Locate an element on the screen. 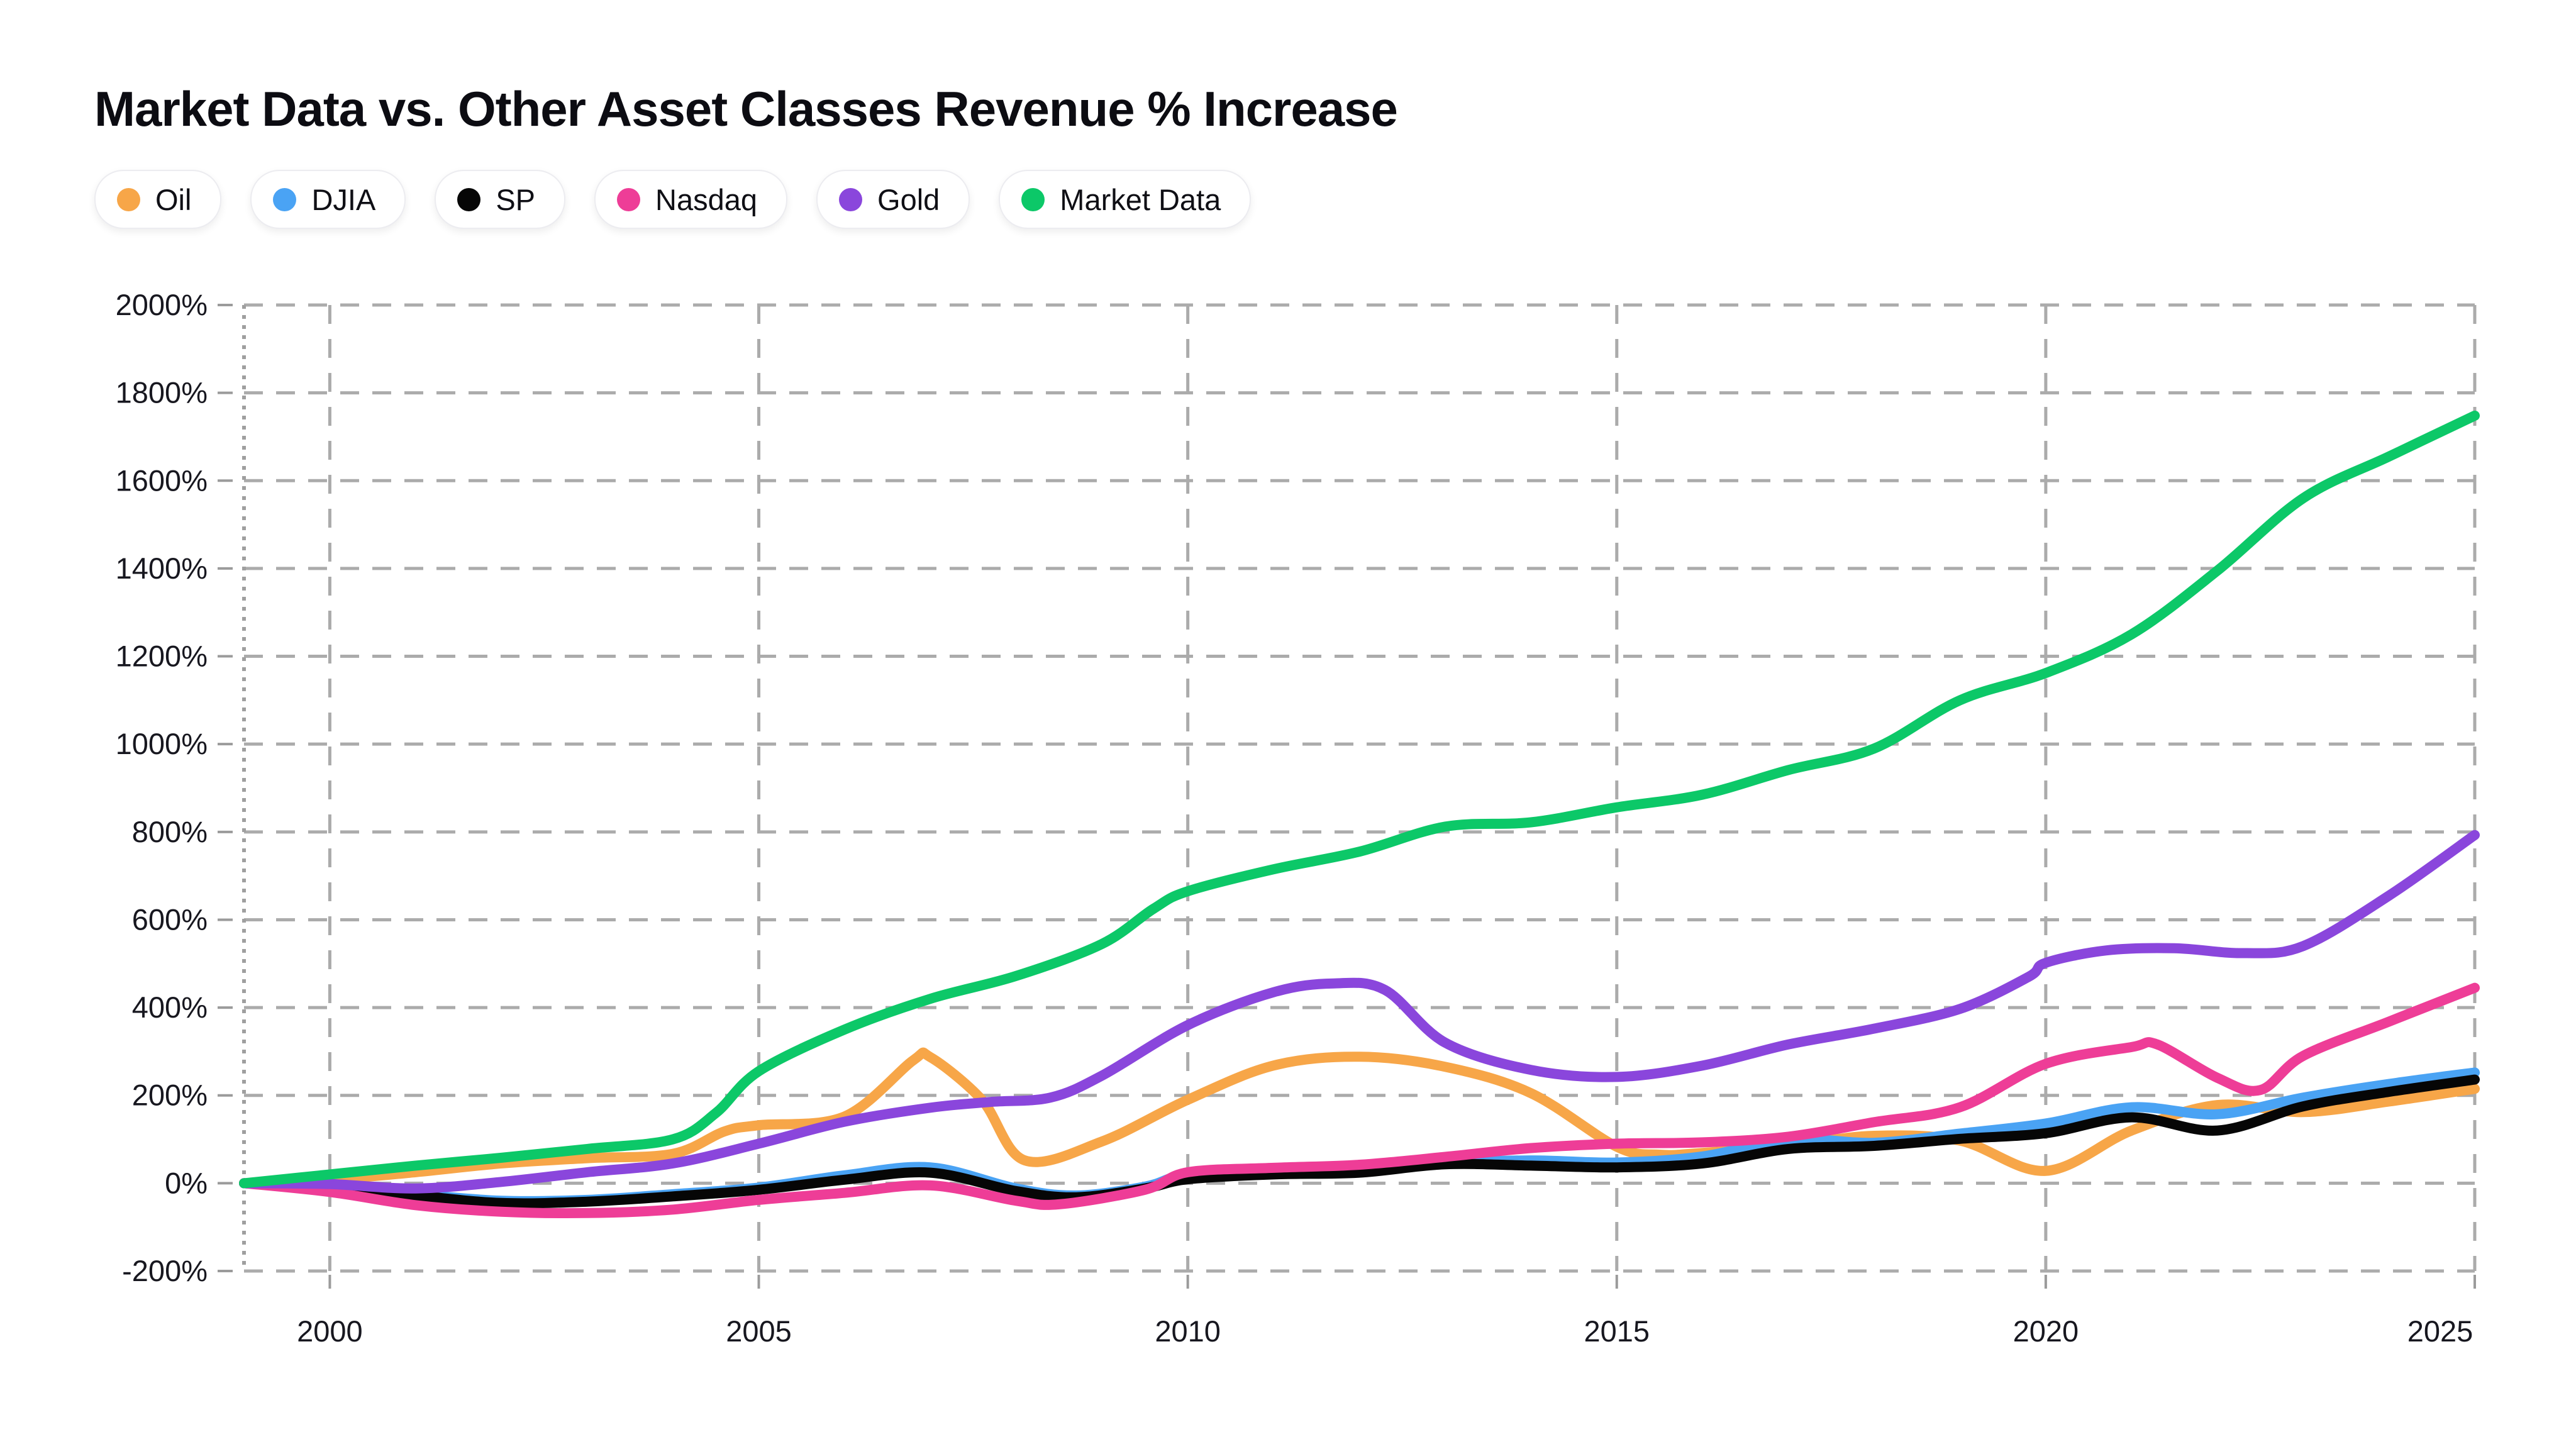  legend-pill-nasdaq: Nasdaq is located at coordinates (691, 199).